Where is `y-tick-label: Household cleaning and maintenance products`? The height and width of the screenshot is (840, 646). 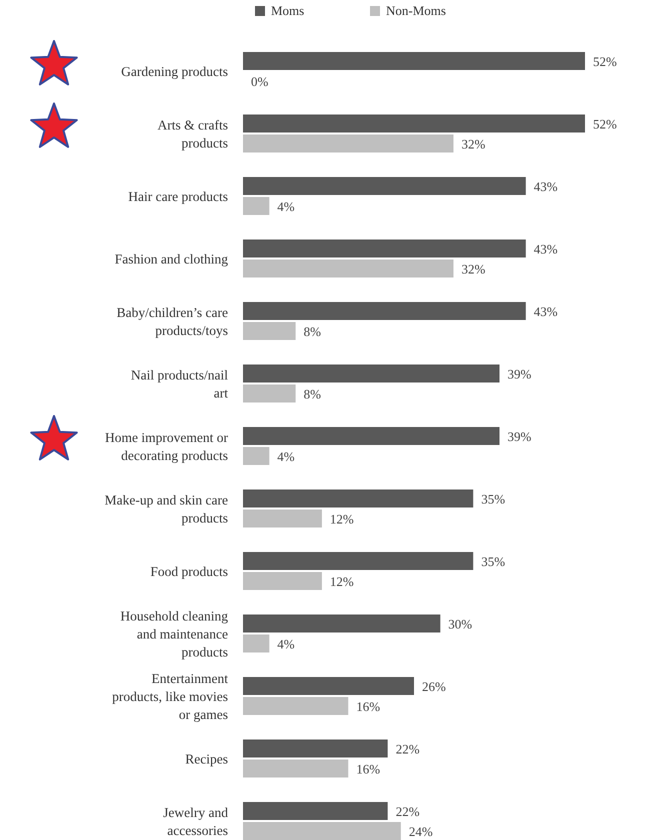
y-tick-label: Household cleaning and maintenance products is located at coordinates (174, 634).